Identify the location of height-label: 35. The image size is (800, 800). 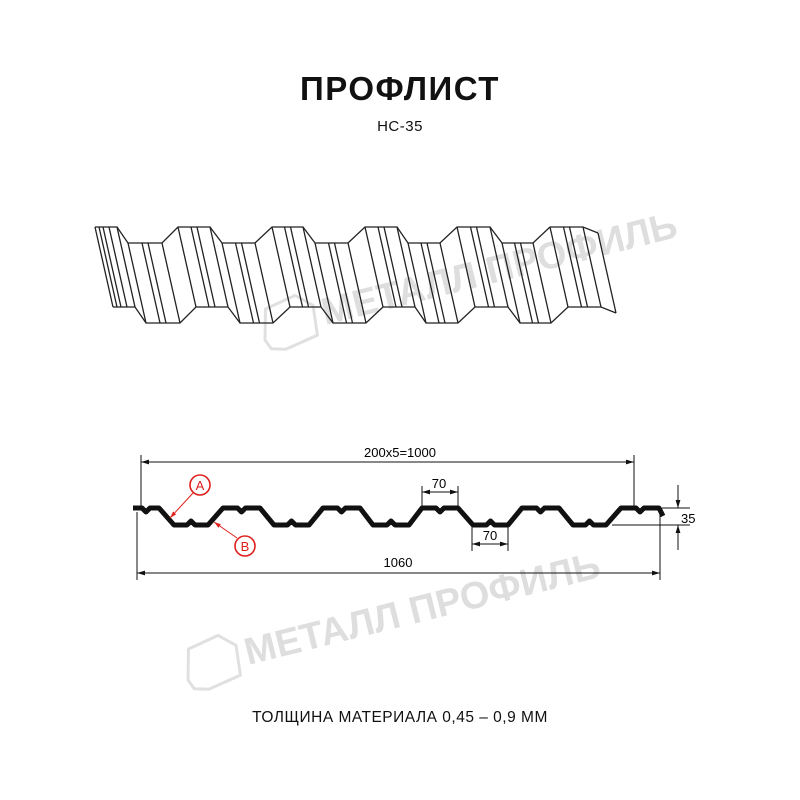
(688, 518).